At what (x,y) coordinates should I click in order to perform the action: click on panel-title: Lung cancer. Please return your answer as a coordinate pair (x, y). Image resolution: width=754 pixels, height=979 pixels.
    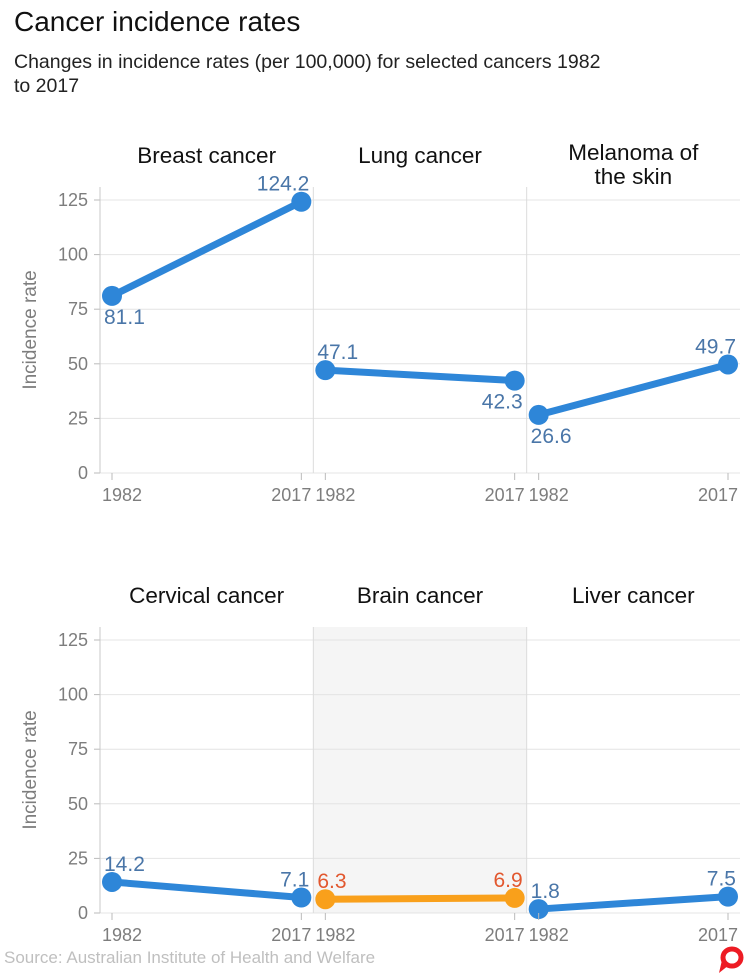
    Looking at the image, I should click on (420, 155).